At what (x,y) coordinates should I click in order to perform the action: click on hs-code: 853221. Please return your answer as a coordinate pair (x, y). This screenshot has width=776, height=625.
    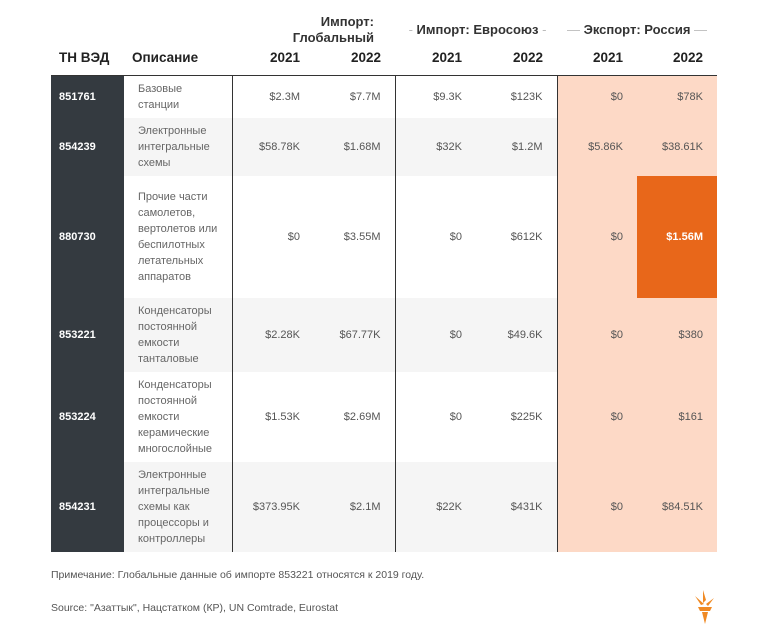
    Looking at the image, I should click on (87, 334).